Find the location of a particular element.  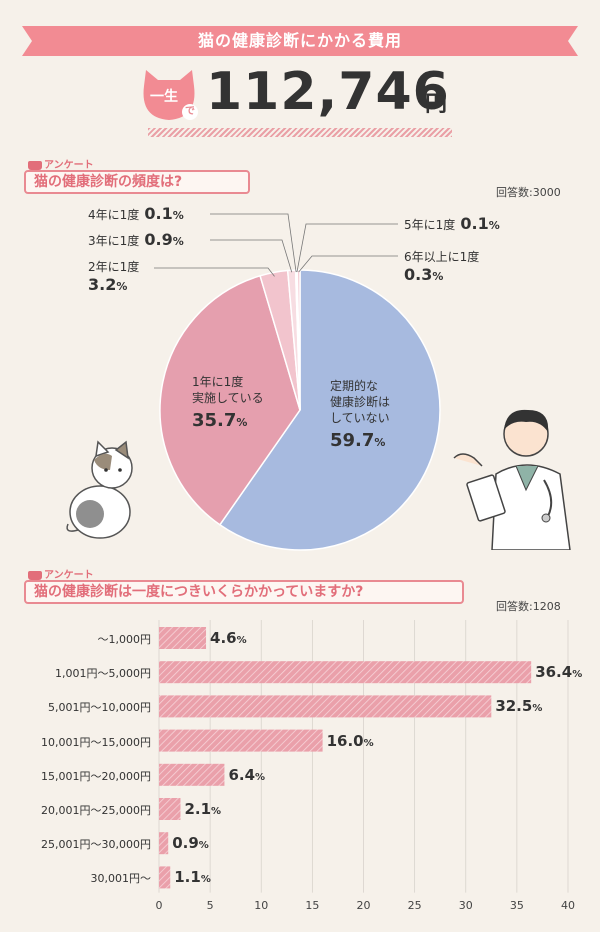

pie-label-none-value: 59.7 is located at coordinates (352, 440).